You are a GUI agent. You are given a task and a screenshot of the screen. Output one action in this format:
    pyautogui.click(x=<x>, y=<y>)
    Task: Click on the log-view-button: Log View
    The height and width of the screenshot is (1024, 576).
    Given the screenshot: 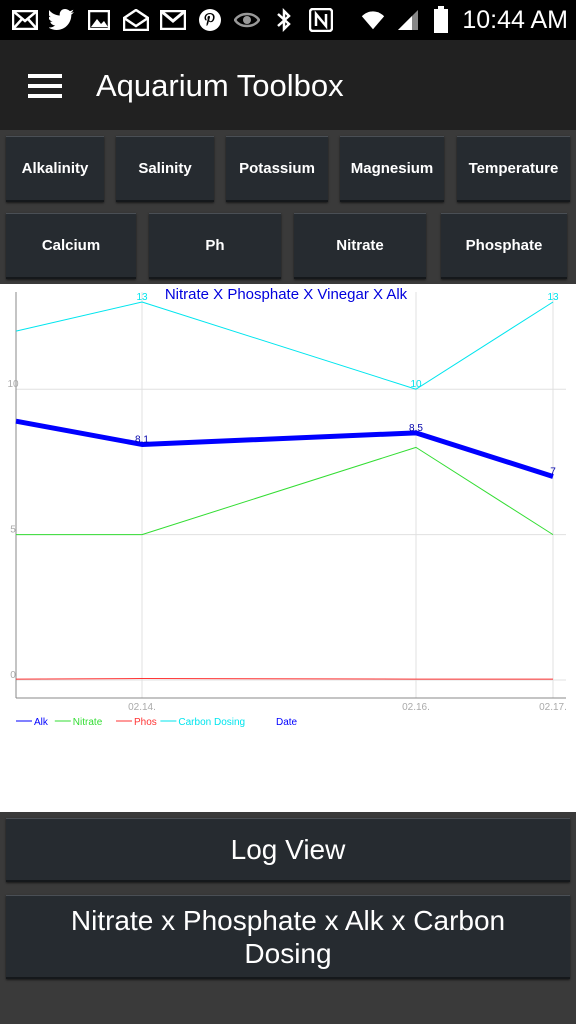 What is the action you would take?
    pyautogui.click(x=288, y=850)
    